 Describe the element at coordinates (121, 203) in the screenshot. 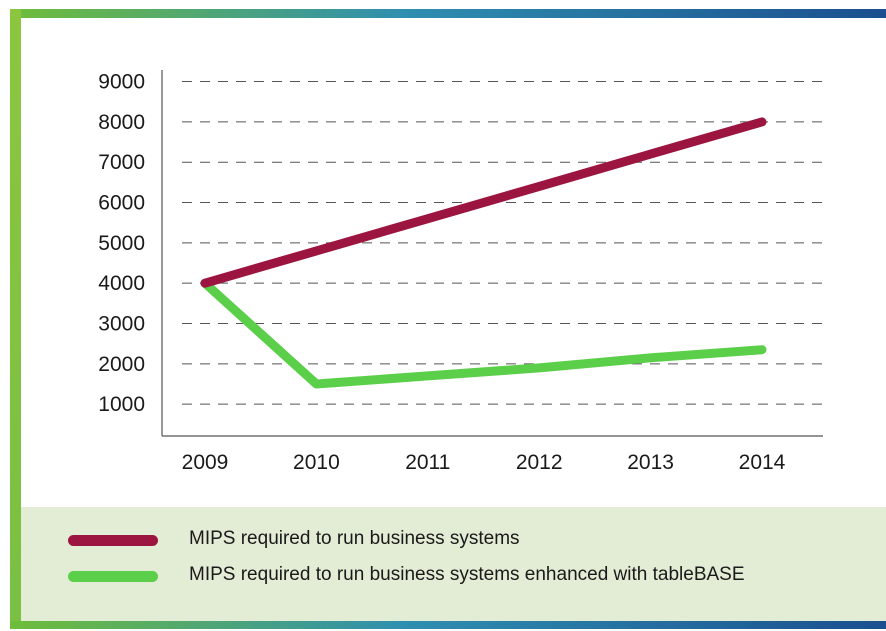

I see `y-tick-label: 6000` at that location.